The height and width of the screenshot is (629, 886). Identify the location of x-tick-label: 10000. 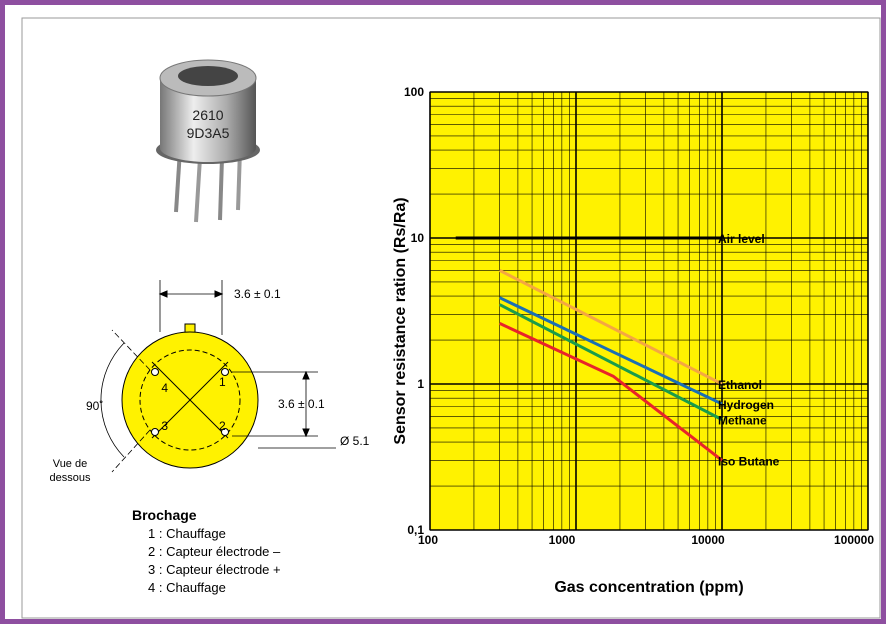
(708, 540).